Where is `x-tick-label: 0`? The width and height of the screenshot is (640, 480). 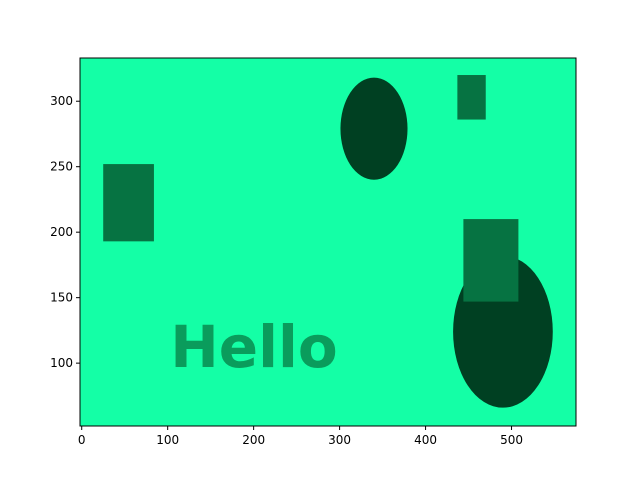 x-tick-label: 0 is located at coordinates (82, 440).